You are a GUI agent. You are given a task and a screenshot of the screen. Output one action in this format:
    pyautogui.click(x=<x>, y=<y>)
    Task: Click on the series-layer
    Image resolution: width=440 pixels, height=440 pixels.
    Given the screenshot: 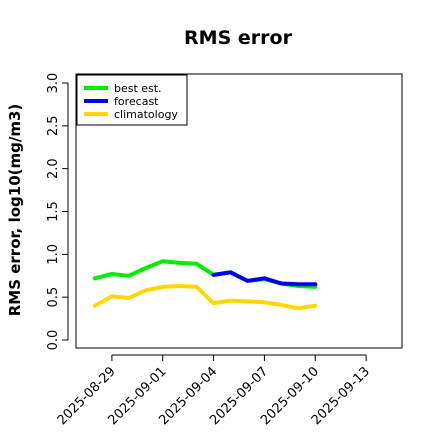 What is the action you would take?
    pyautogui.click(x=205, y=285)
    